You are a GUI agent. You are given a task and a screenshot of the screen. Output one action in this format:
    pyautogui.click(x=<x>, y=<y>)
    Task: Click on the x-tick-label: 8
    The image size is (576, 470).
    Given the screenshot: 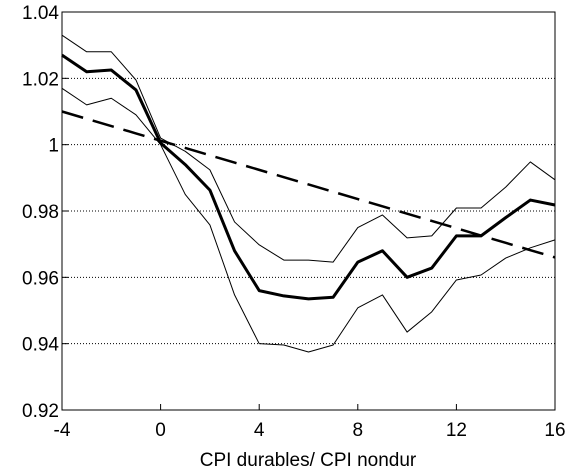 What is the action you would take?
    pyautogui.click(x=358, y=430)
    